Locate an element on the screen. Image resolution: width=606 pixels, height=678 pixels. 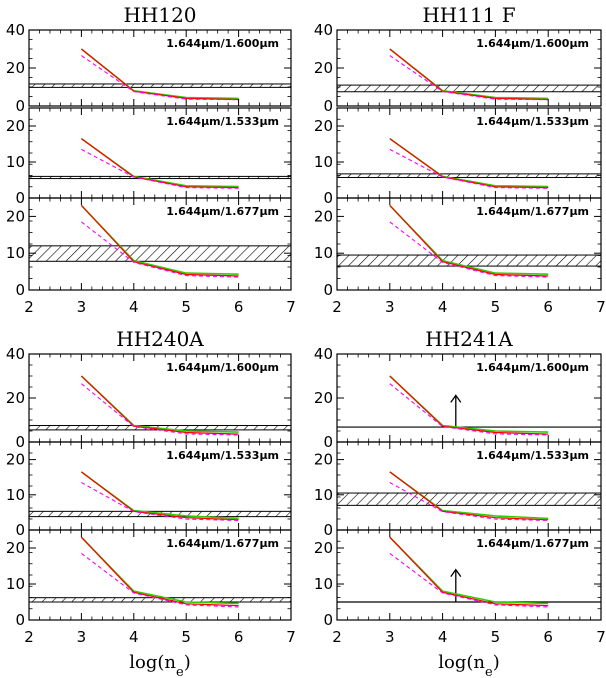
panel-title: HH120 is located at coordinates (159, 15).